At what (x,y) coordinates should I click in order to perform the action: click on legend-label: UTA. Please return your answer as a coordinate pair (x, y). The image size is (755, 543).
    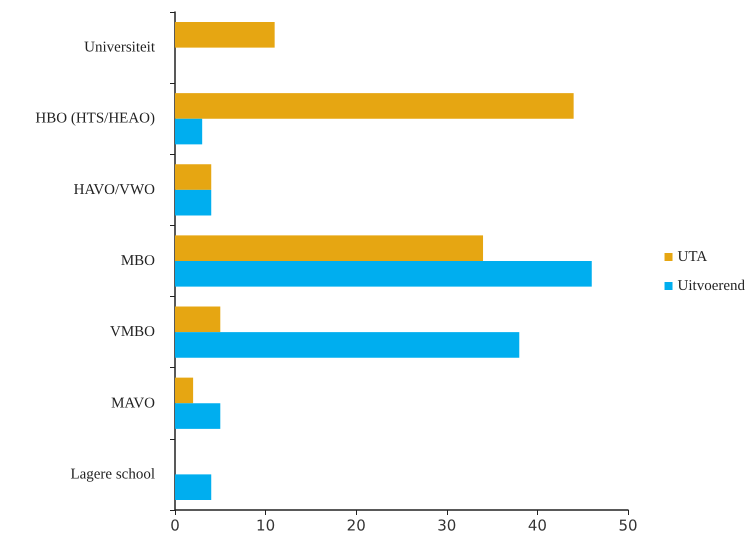
    Looking at the image, I should click on (693, 257).